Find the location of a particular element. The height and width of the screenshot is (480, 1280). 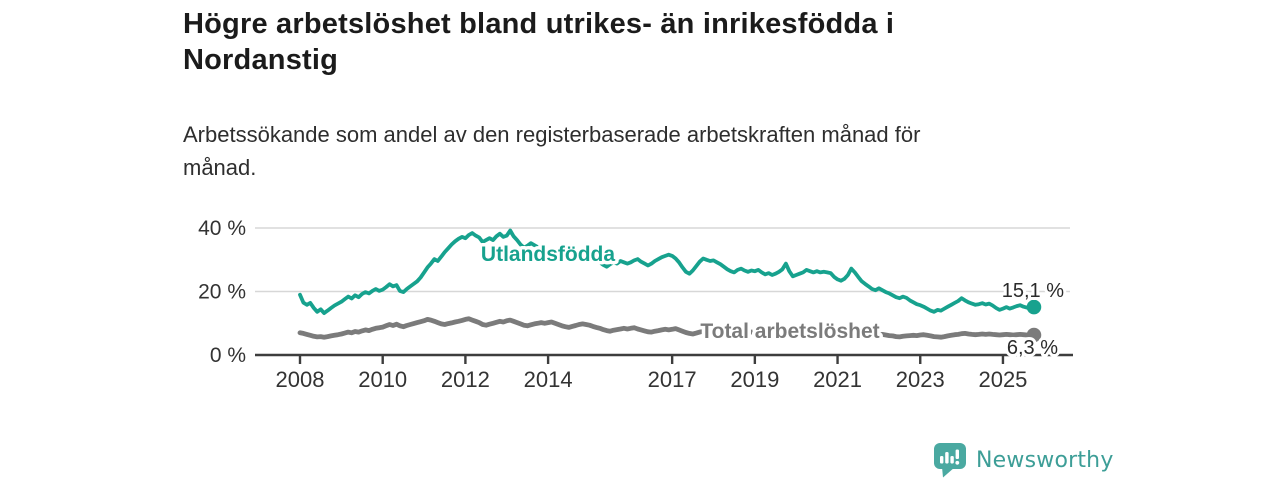

x-axis-tick-label: 2010 is located at coordinates (382, 379).